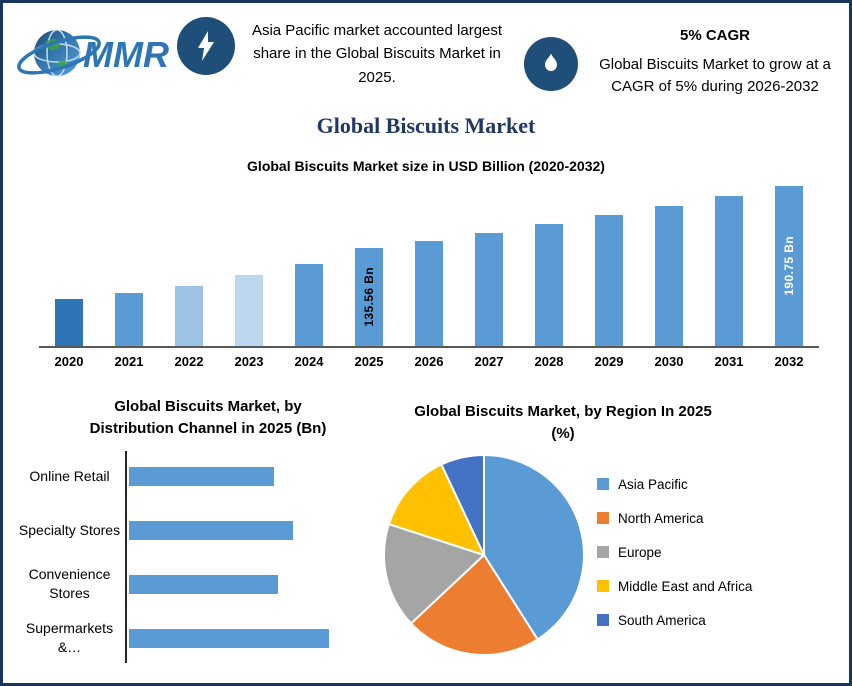 This screenshot has width=852, height=686. I want to click on lightning-icon, so click(206, 46).